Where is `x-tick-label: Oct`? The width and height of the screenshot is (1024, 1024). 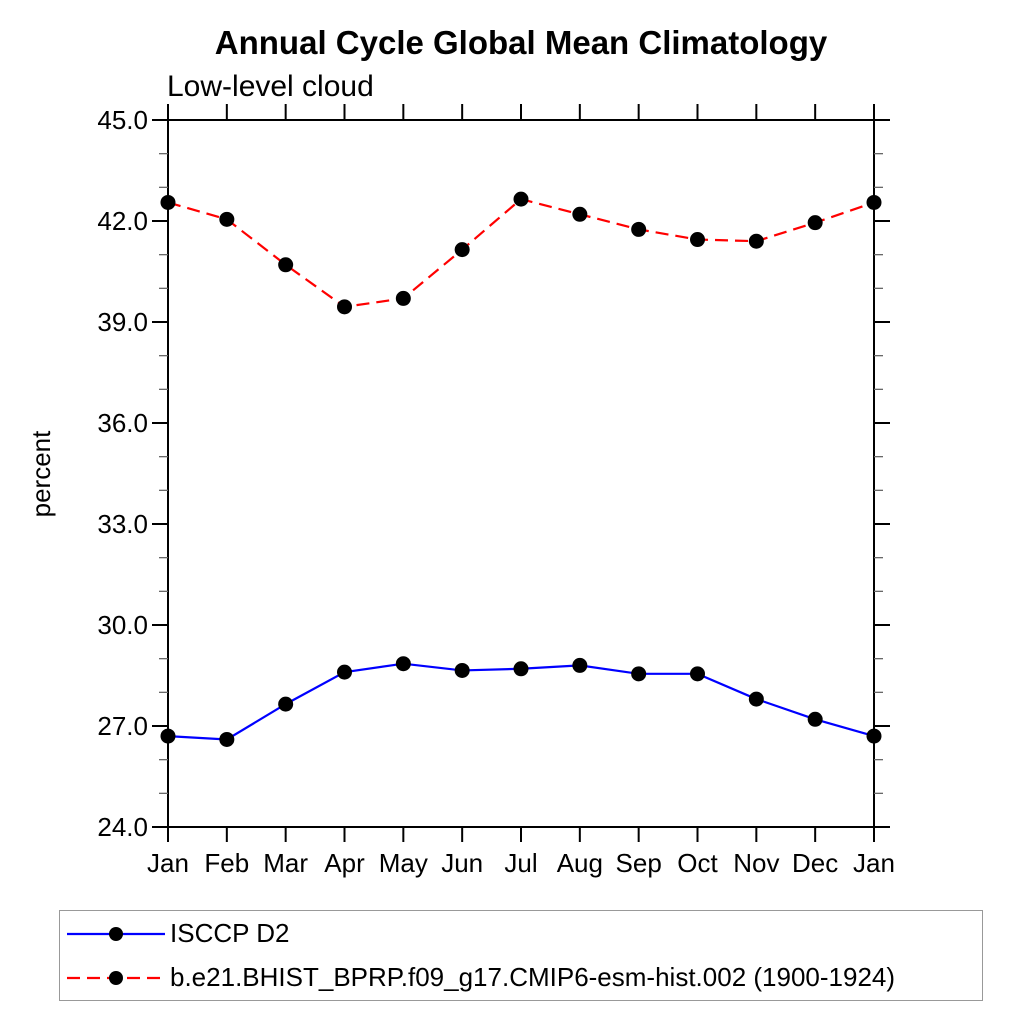
x-tick-label: Oct is located at coordinates (697, 863).